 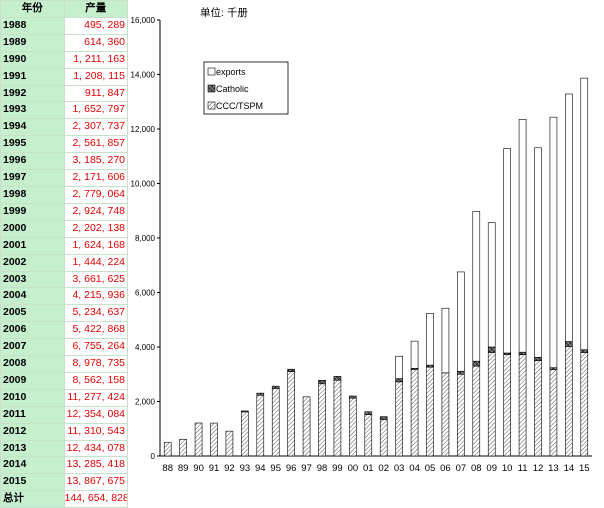 What do you see at coordinates (229, 468) in the screenshot?
I see `x-tick-label: 92` at bounding box center [229, 468].